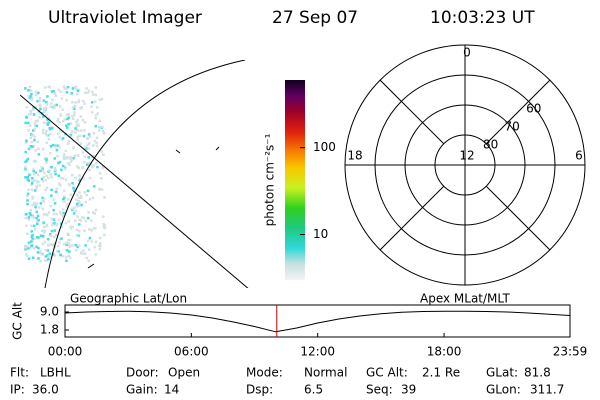 The image size is (600, 400). What do you see at coordinates (466, 156) in the screenshot?
I see `mlt-label: 12` at bounding box center [466, 156].